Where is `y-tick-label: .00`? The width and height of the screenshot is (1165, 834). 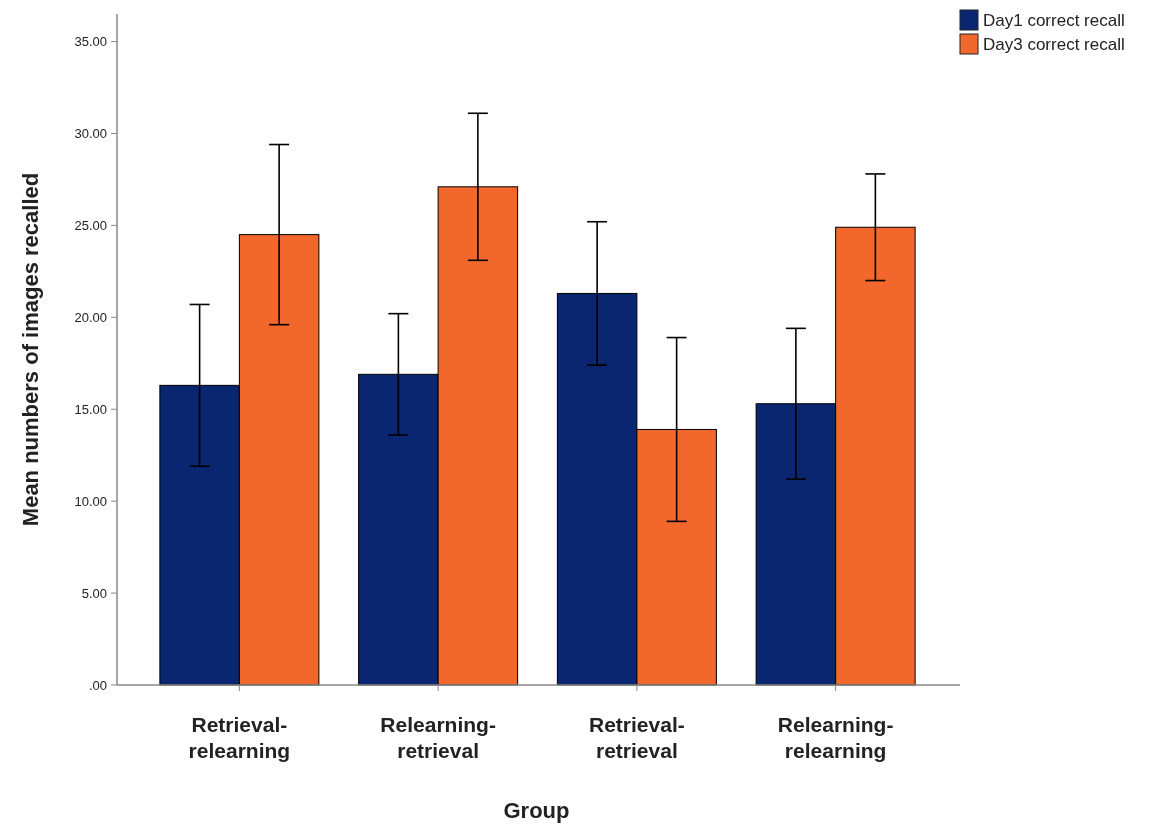
y-tick-label: .00 is located at coordinates (97, 685).